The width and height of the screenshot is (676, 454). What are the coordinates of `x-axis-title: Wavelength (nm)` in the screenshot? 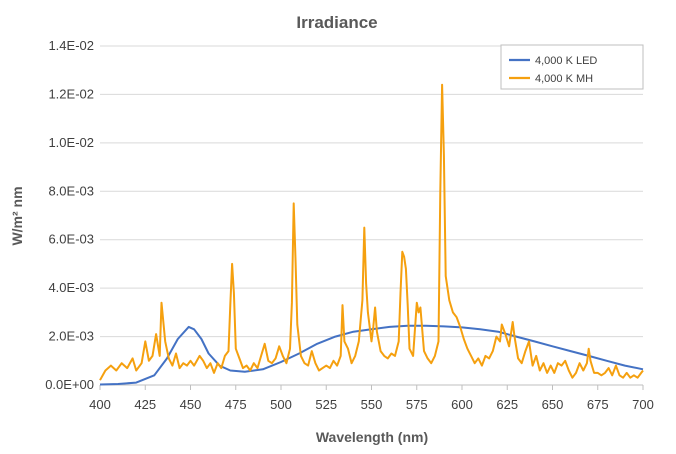 It's located at (372, 437).